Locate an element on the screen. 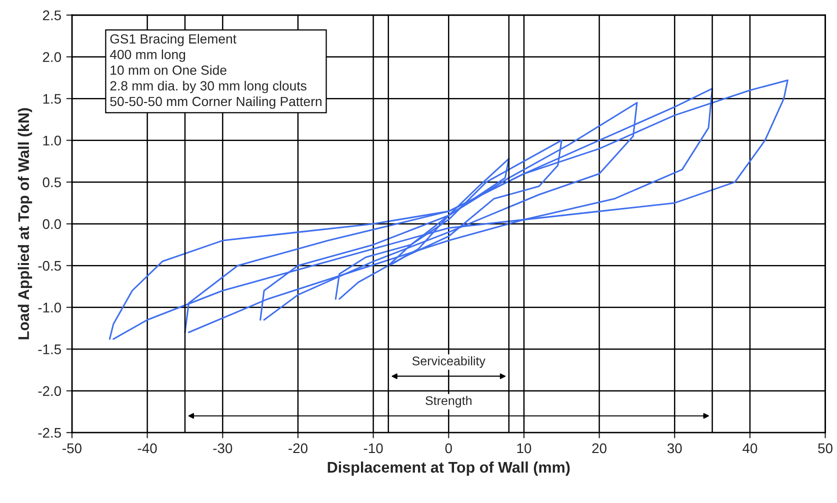 This screenshot has width=837, height=503. annotation: Serviceability is located at coordinates (449, 362).